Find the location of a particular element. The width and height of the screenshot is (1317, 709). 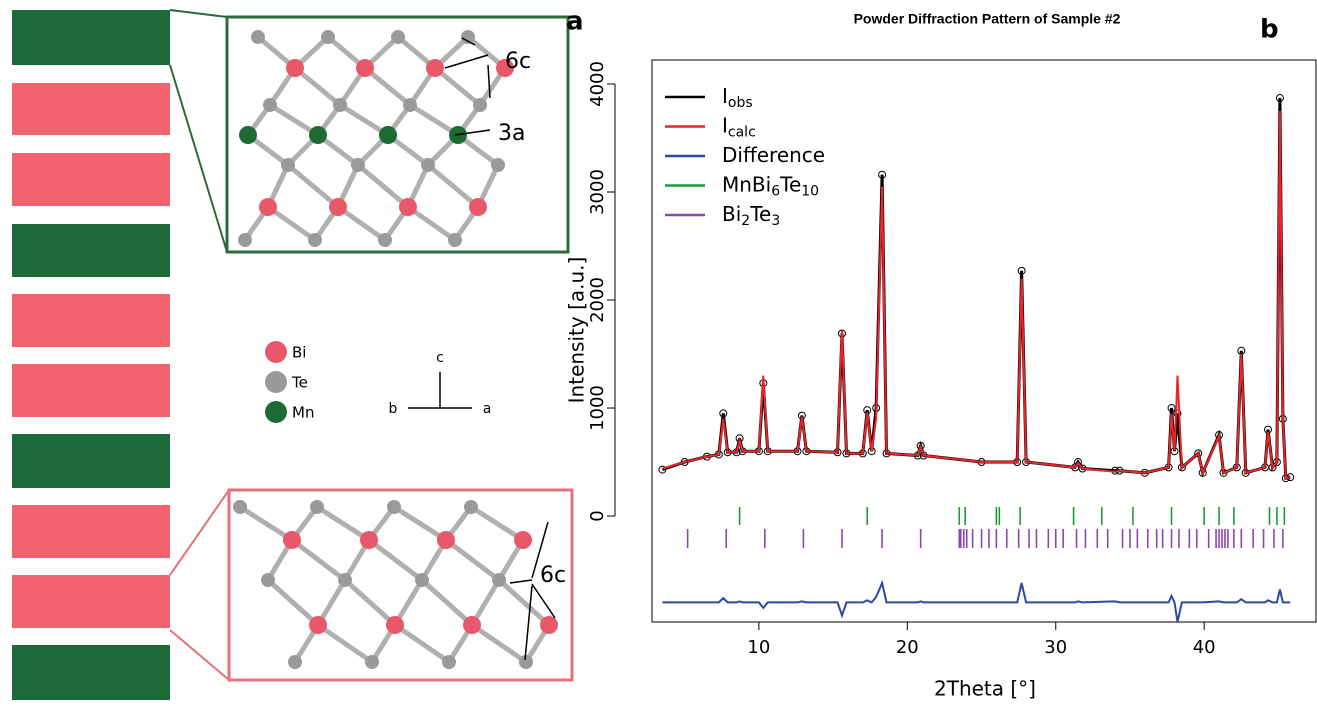

legend-label: Iobs is located at coordinates (737, 98).